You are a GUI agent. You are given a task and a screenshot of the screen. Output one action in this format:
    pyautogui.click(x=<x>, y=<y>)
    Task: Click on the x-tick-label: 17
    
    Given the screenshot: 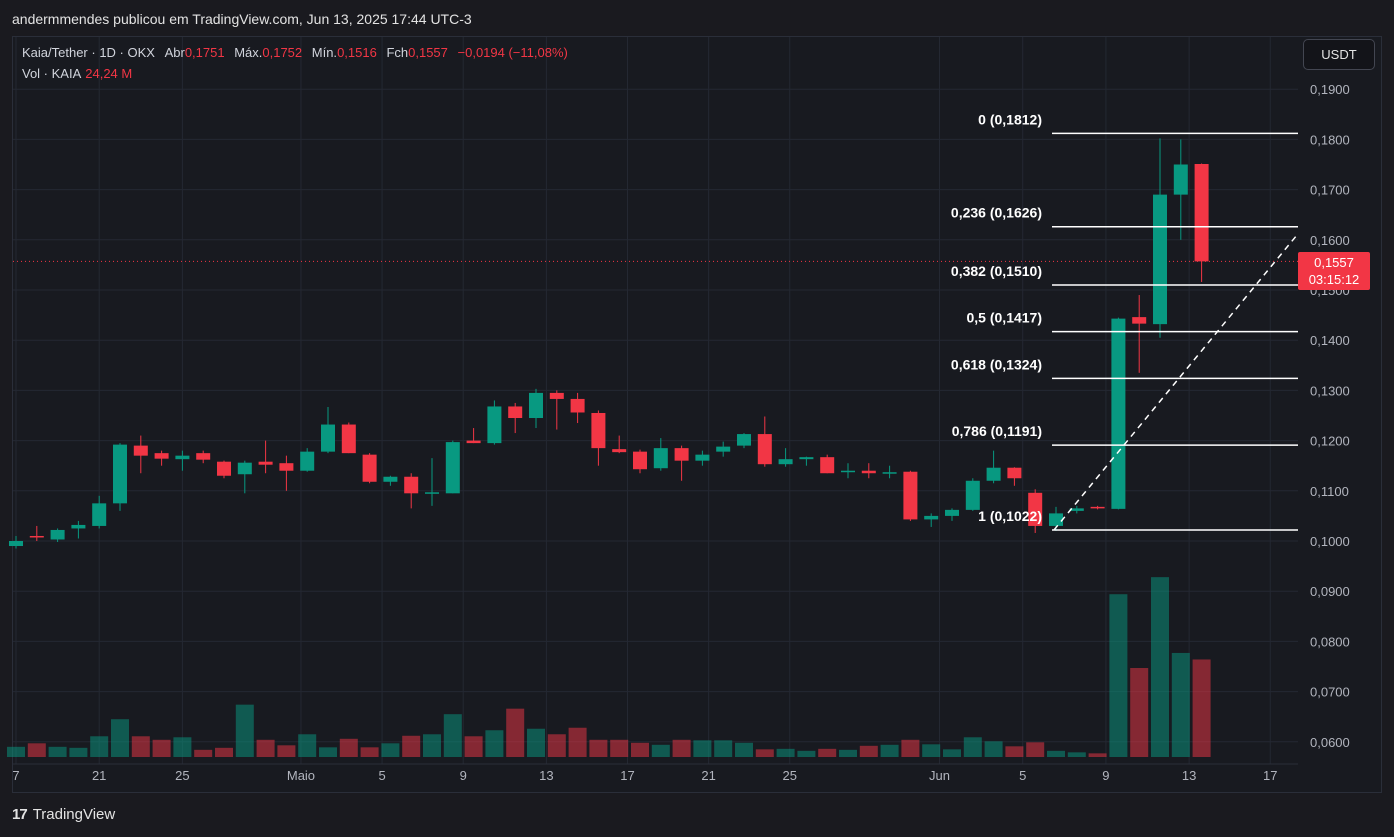 What is the action you would take?
    pyautogui.click(x=627, y=775)
    